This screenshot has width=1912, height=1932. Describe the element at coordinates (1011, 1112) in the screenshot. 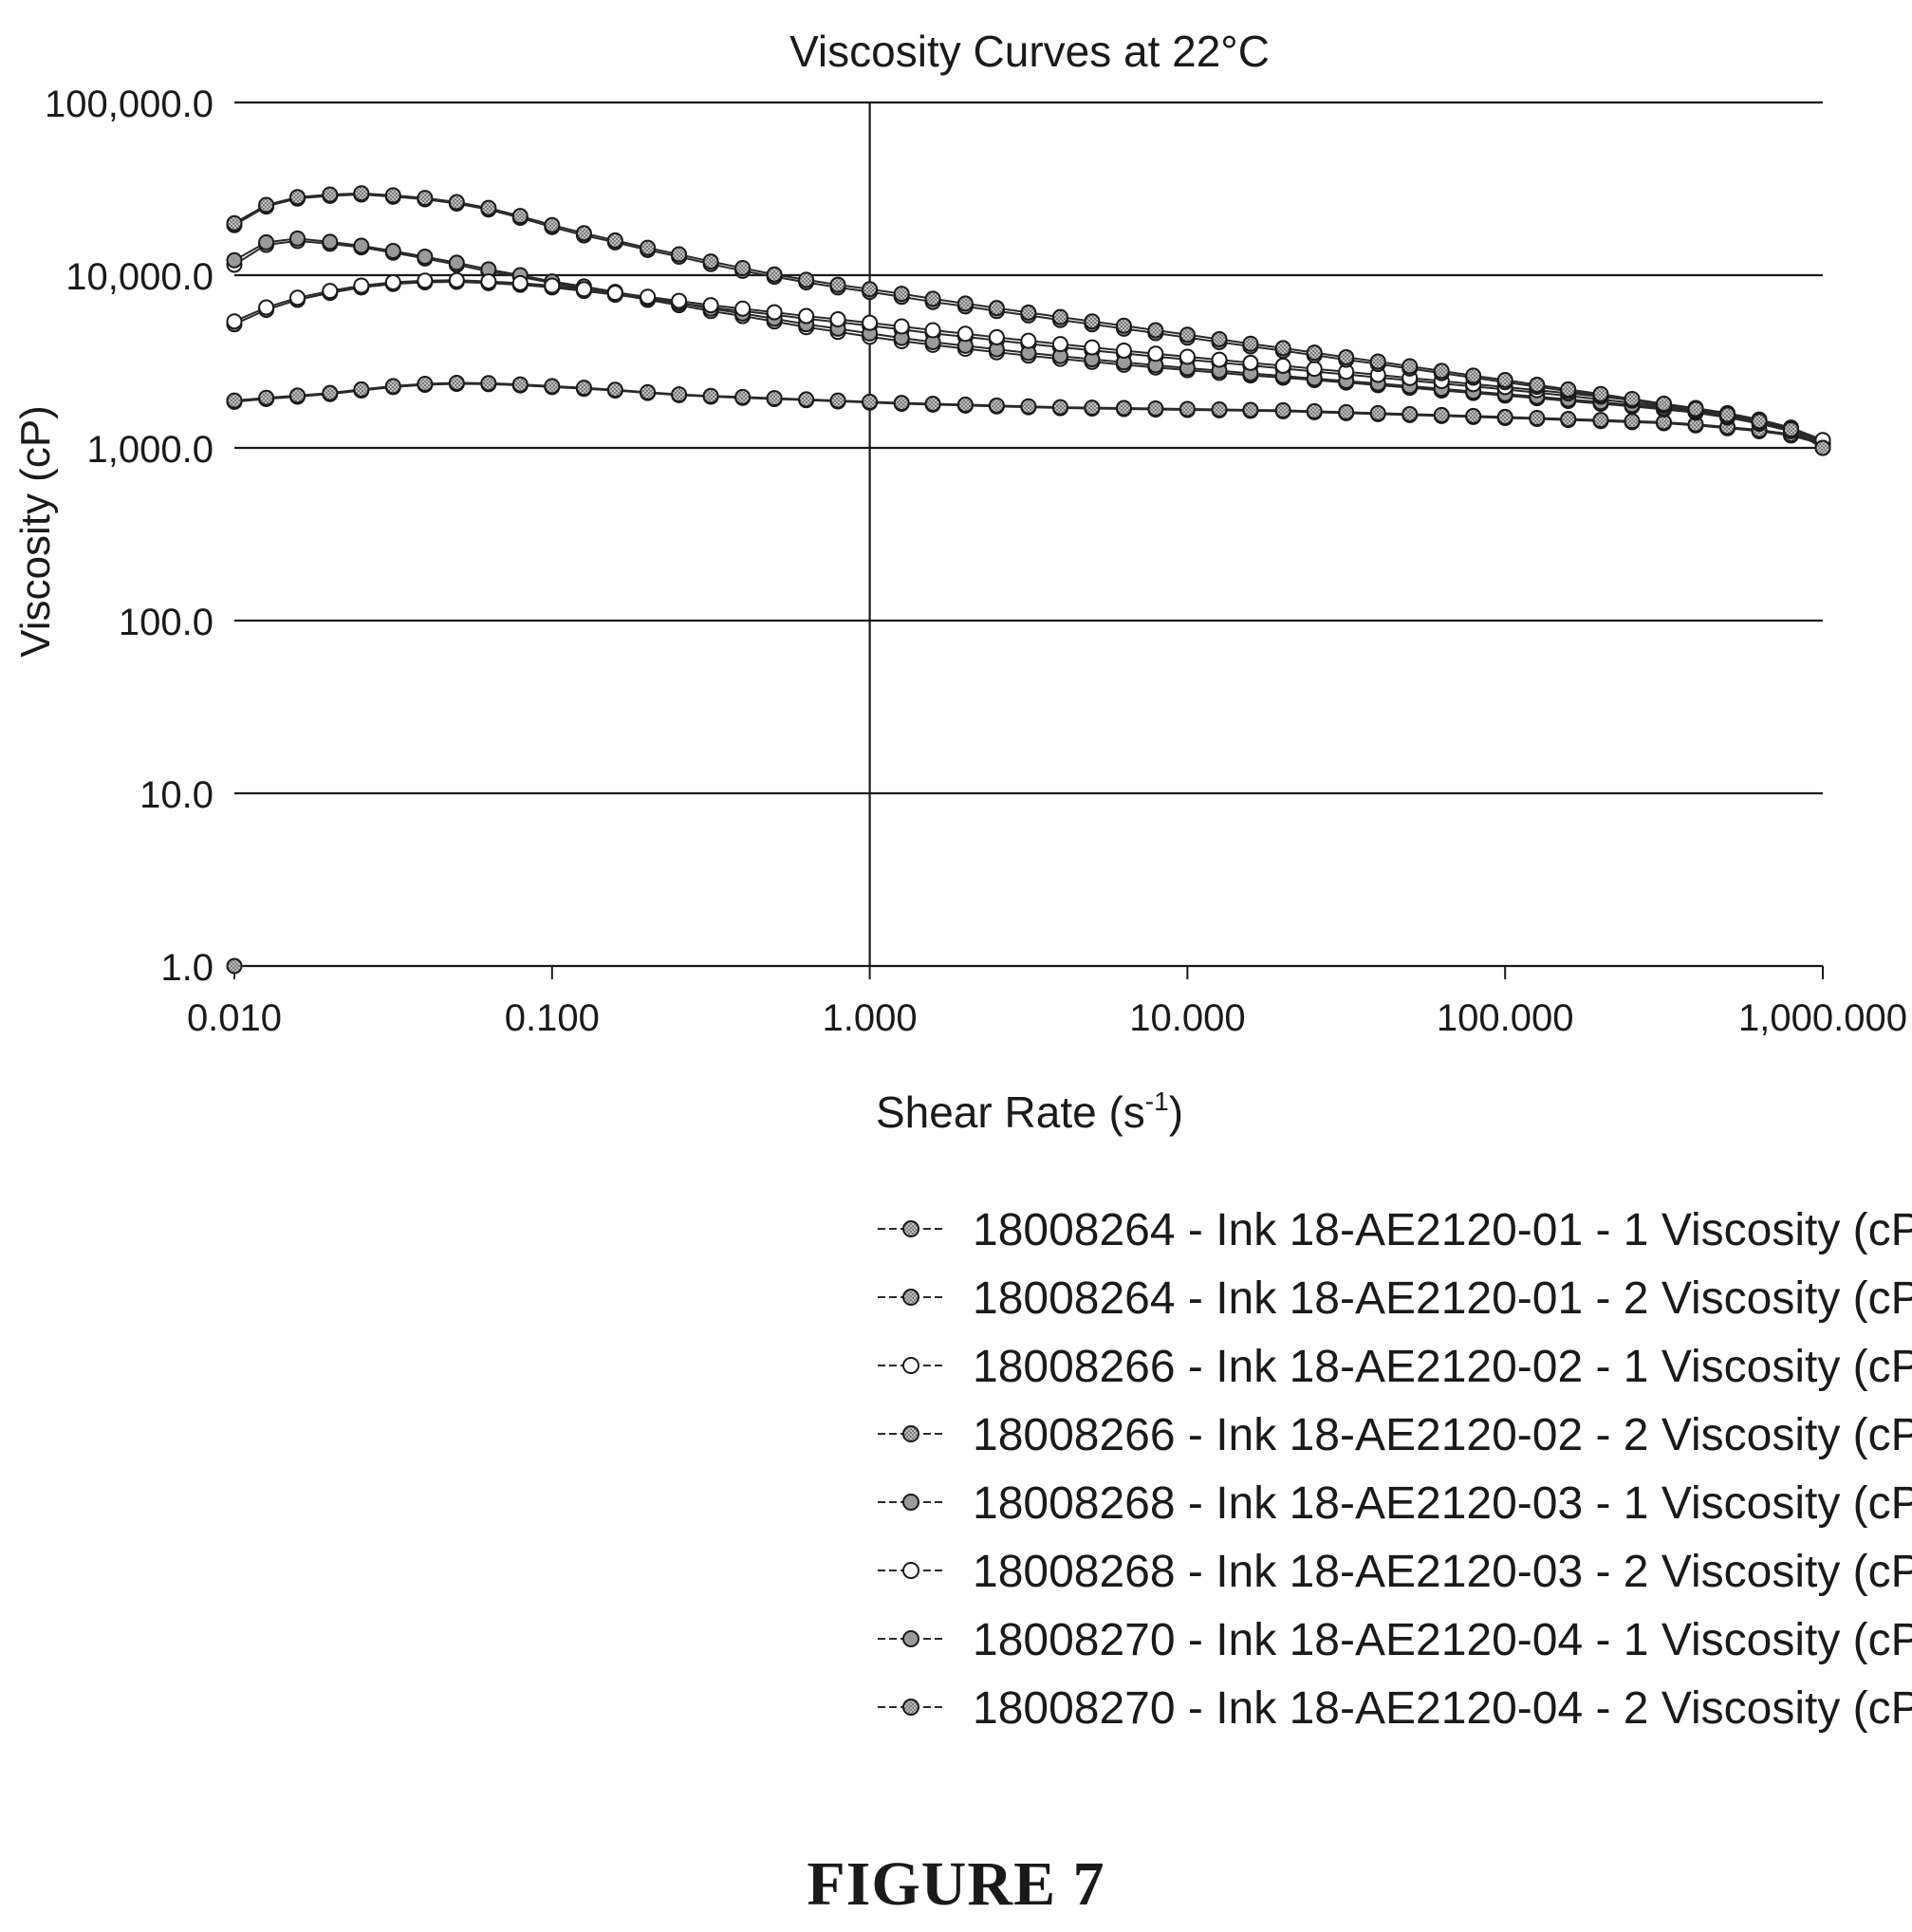

I see `x-axis-label-main: Shear Rate (s` at that location.